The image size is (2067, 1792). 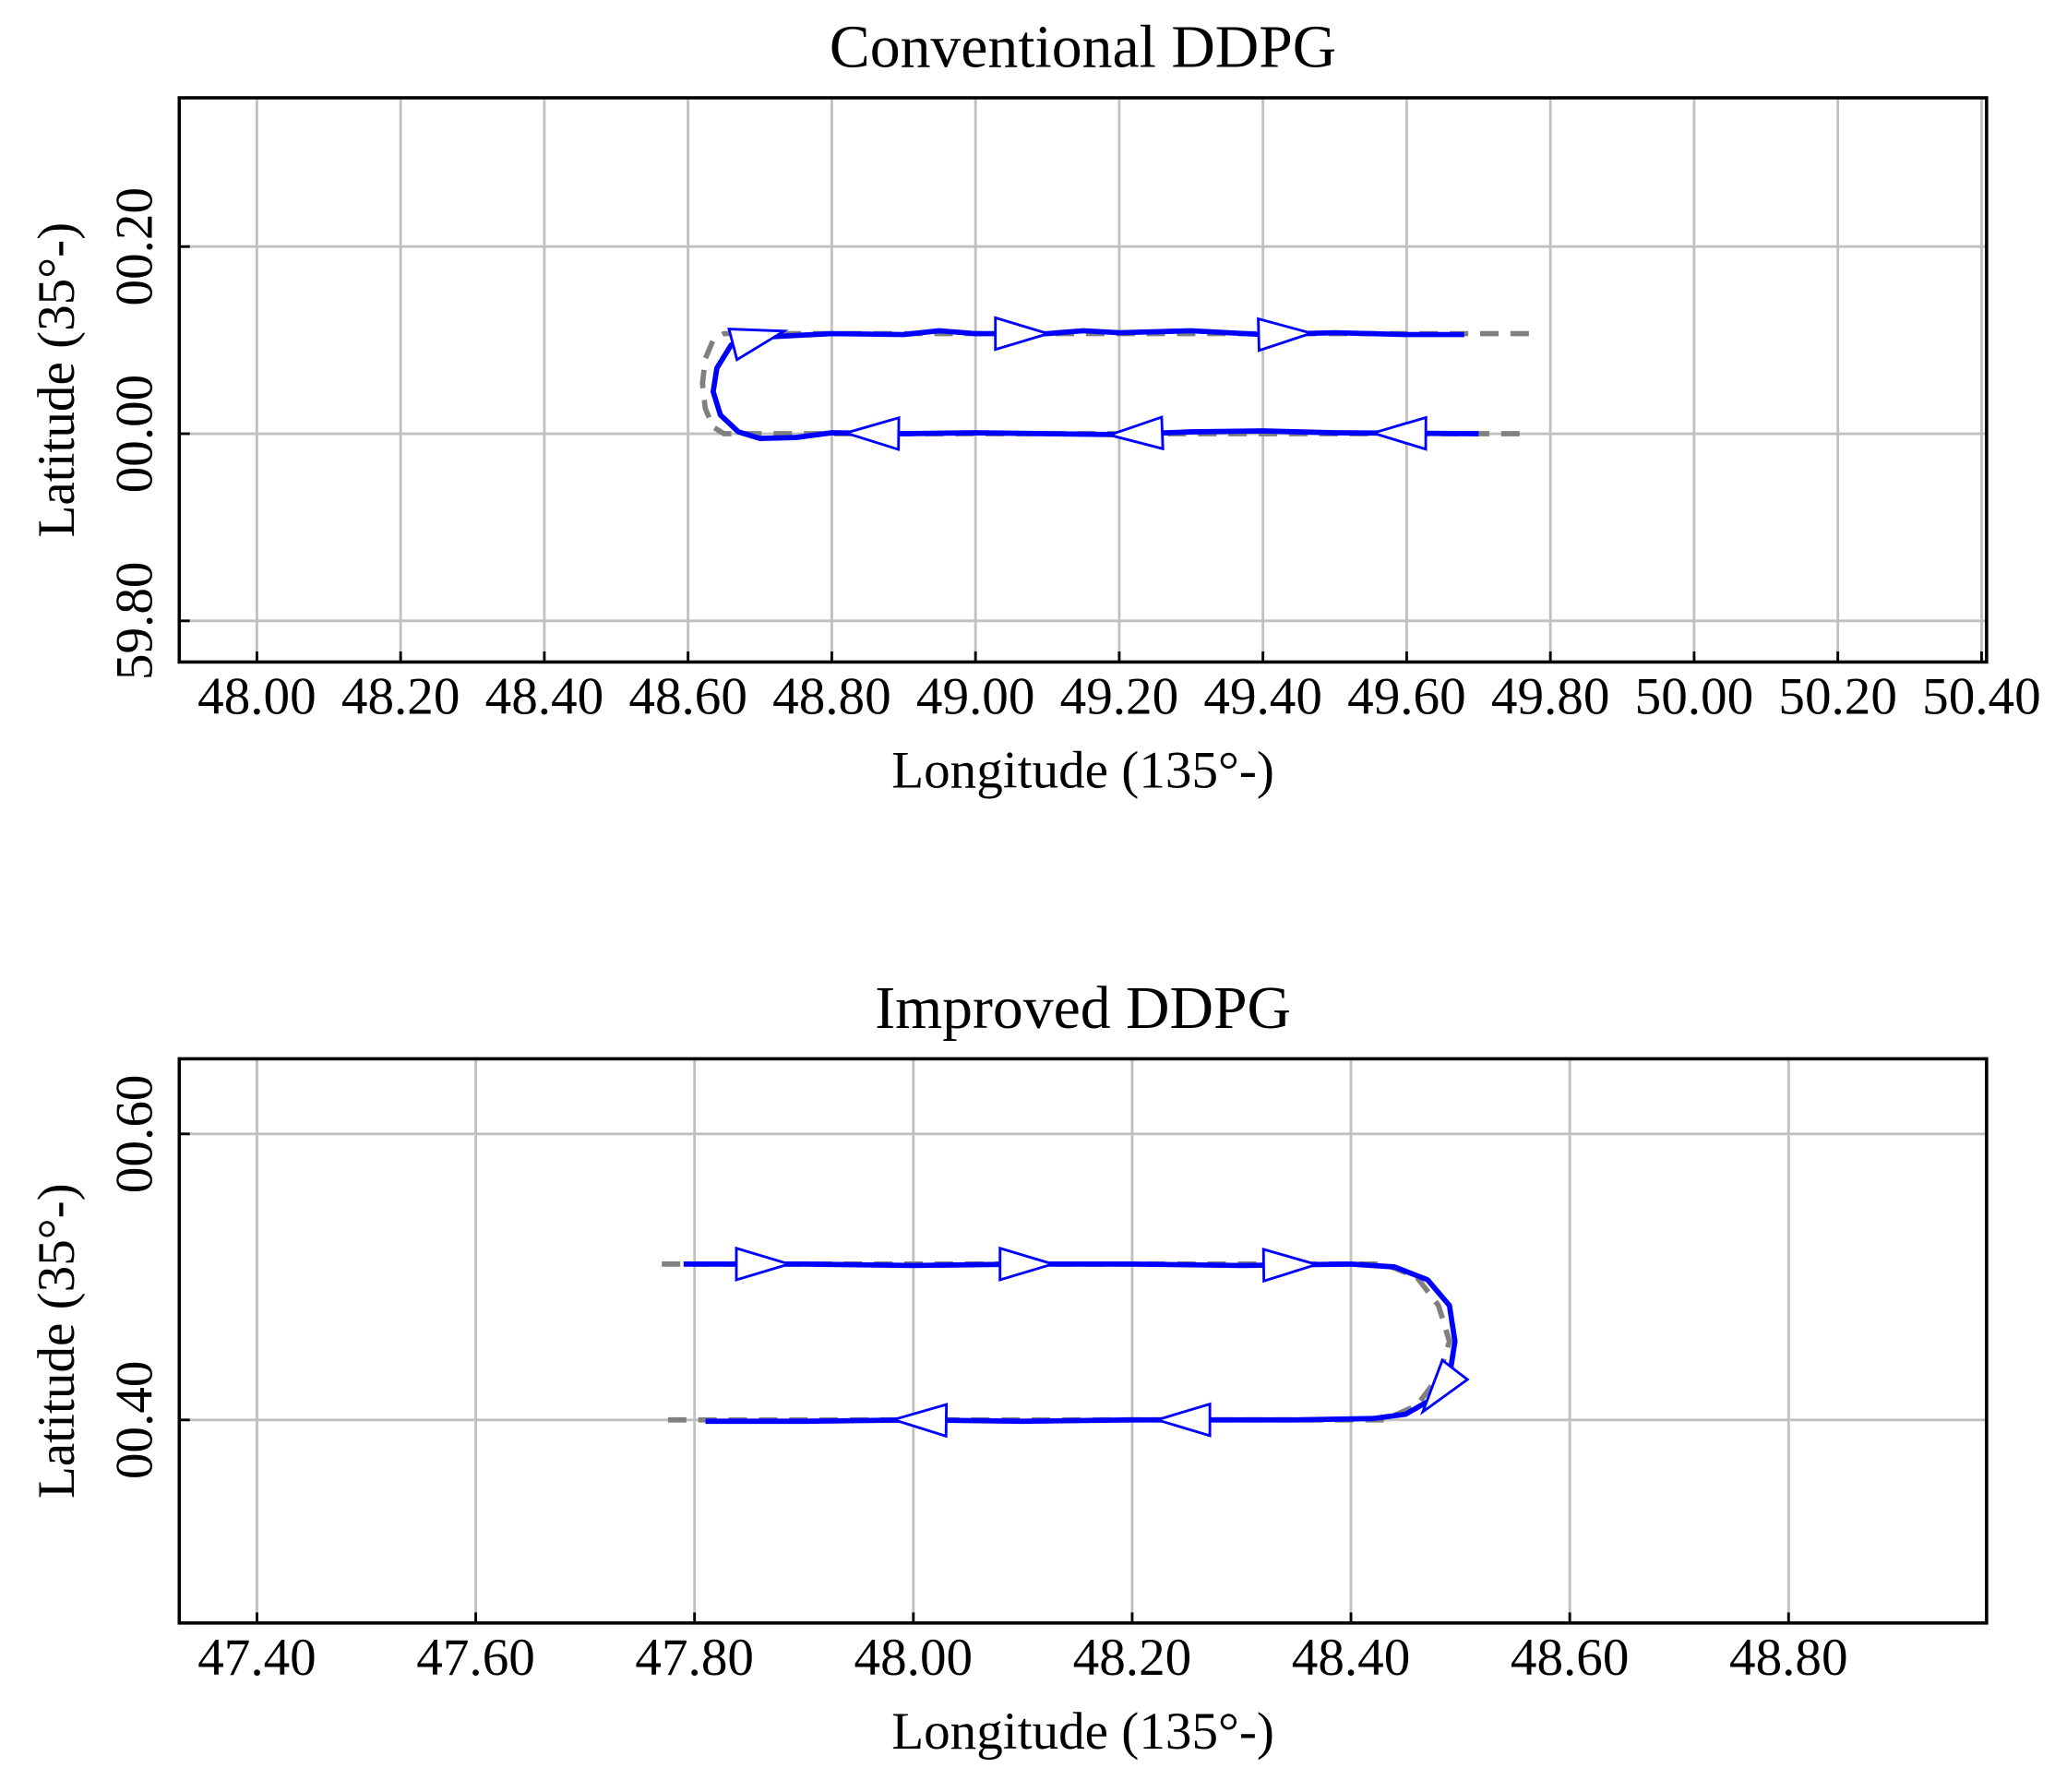 I want to click on y-tick-label: 00.00, so click(x=135, y=434).